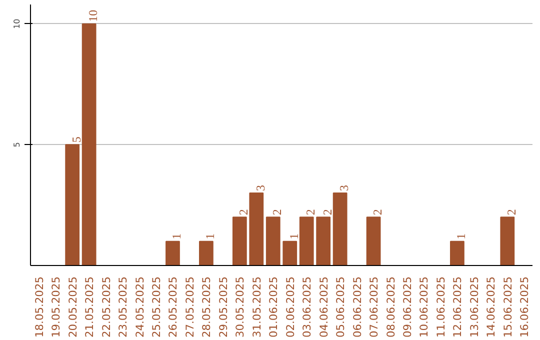 This screenshot has width=540, height=340. What do you see at coordinates (407, 307) in the screenshot?
I see `x-tick-label: 09.06.2025` at bounding box center [407, 307].